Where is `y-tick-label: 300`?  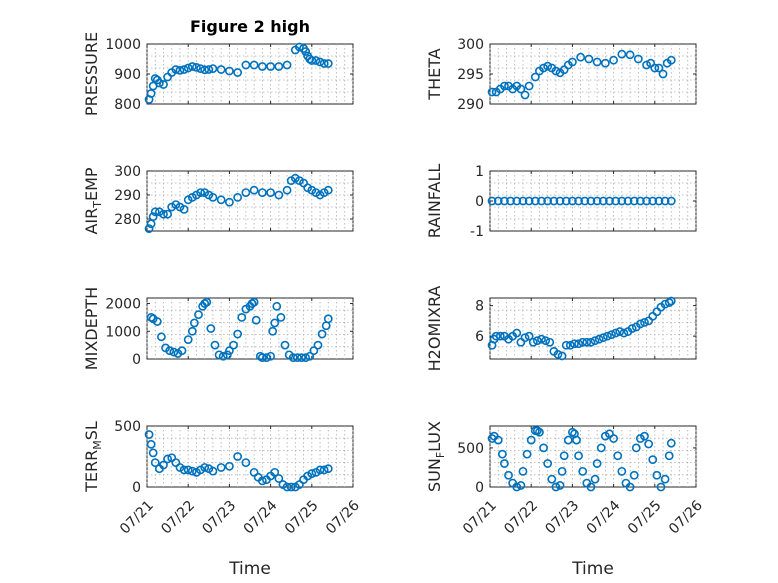
y-tick-label: 300 is located at coordinates (470, 45).